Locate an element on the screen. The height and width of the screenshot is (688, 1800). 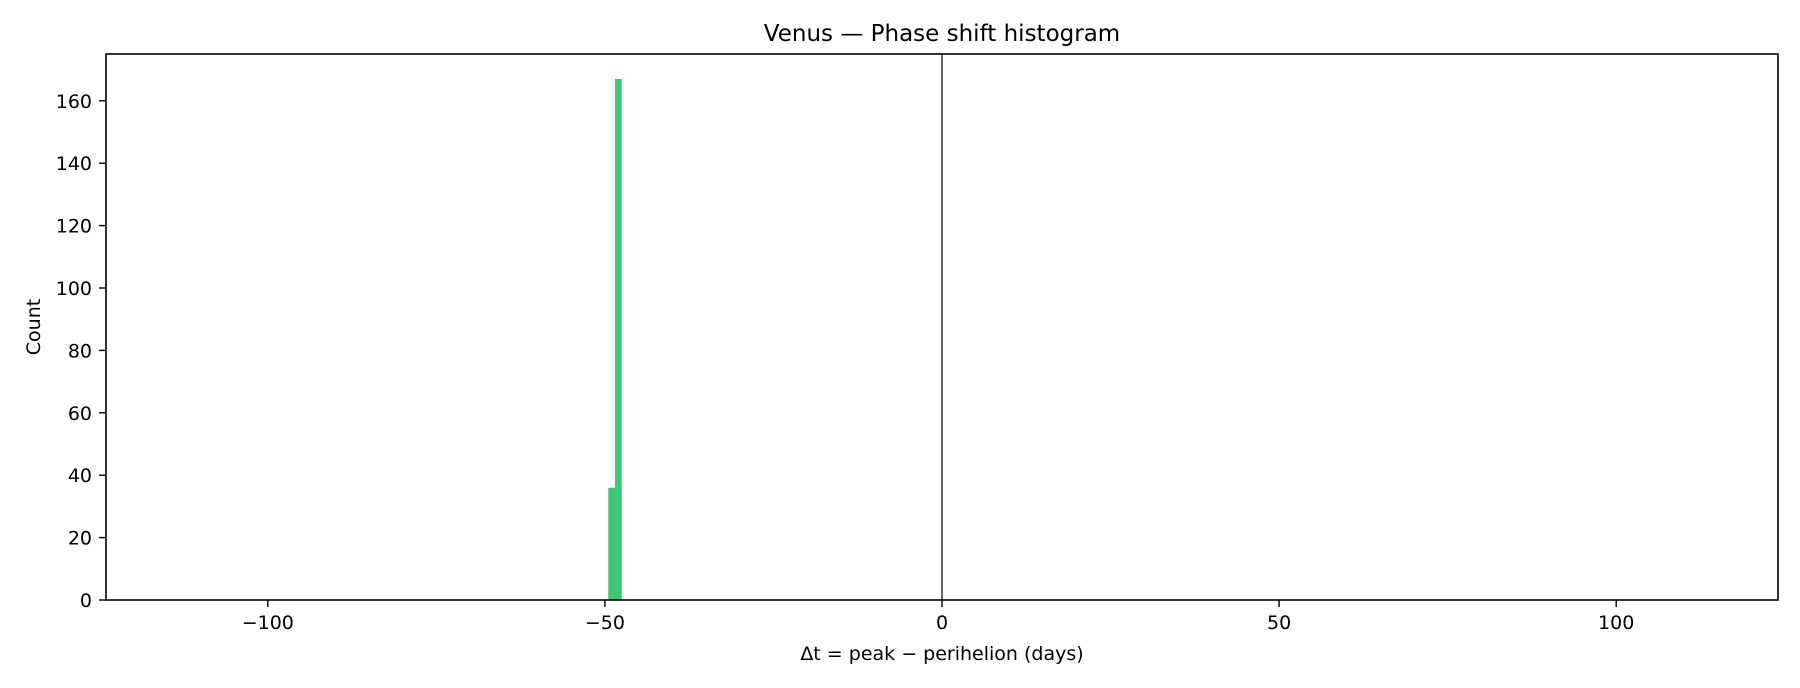
y-tick-label: 40 is located at coordinates (80, 476).